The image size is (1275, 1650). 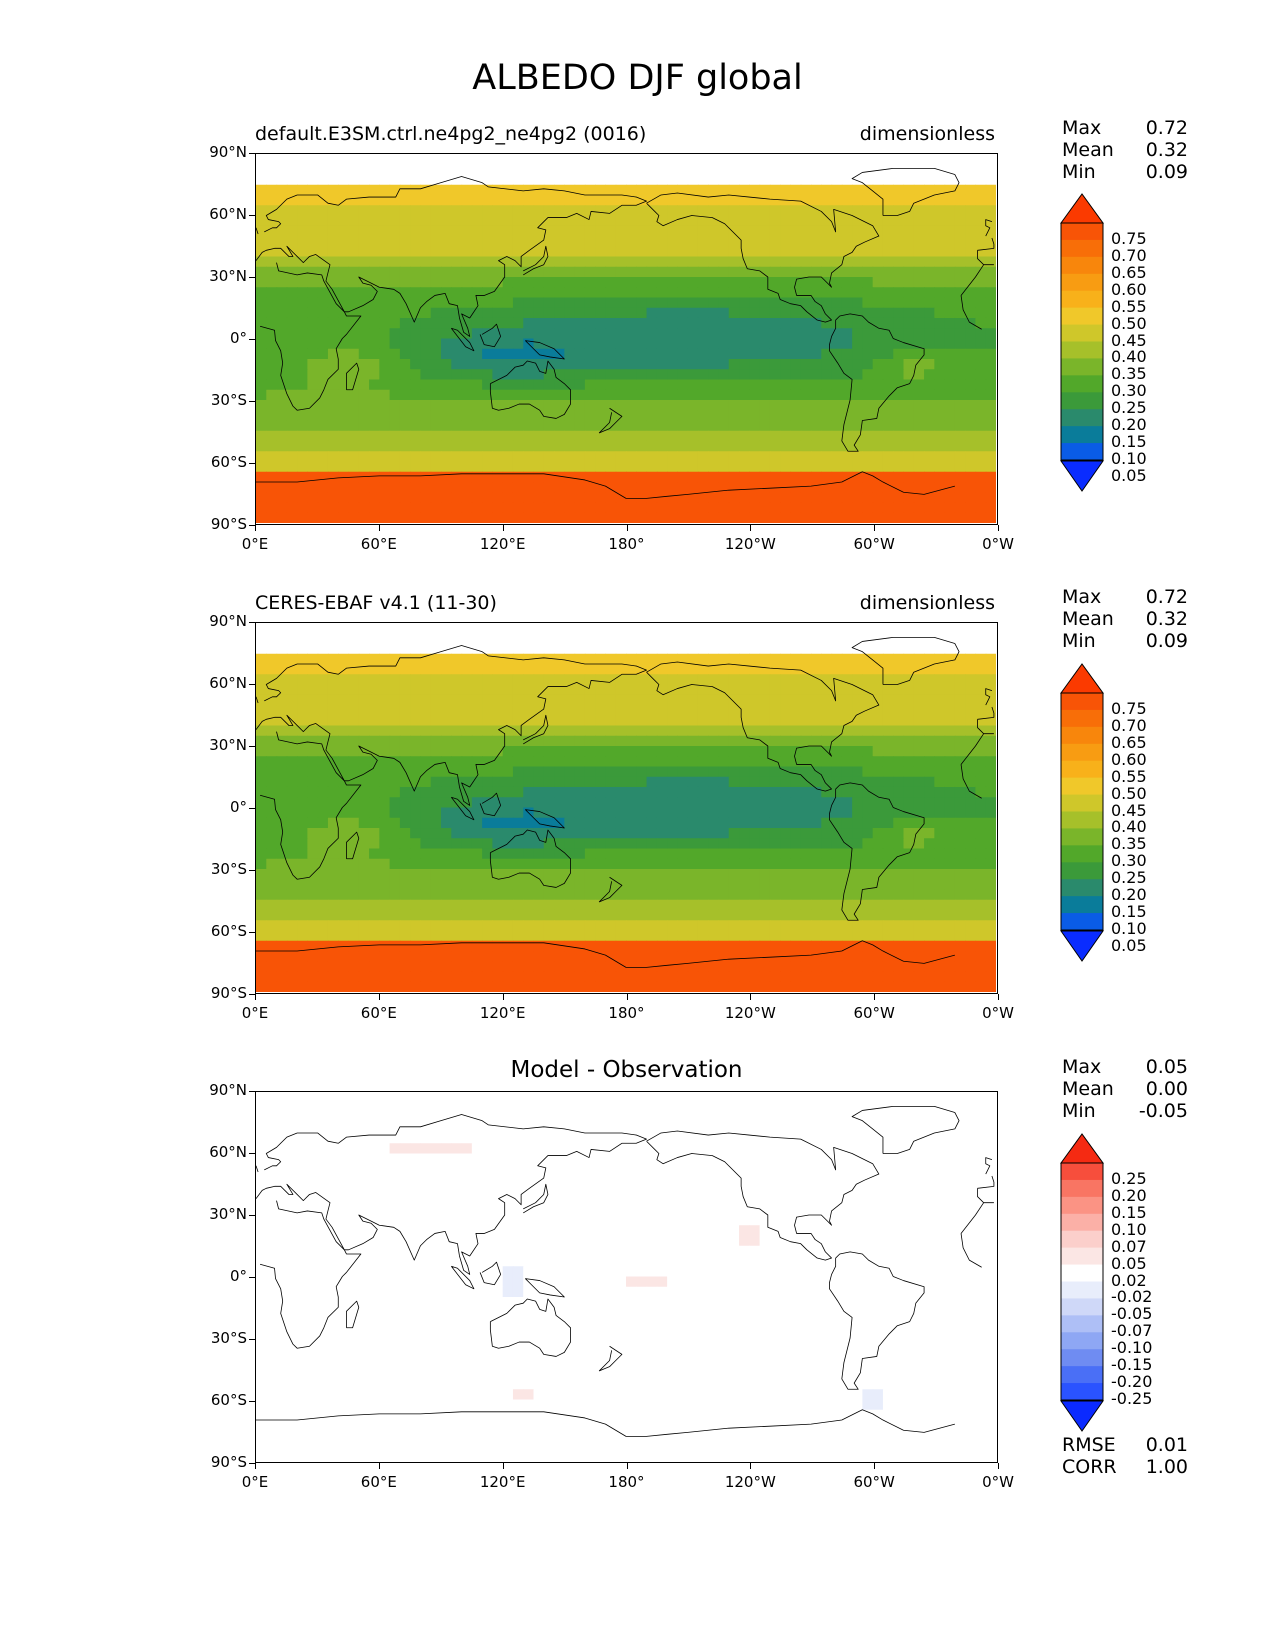 What do you see at coordinates (228, 1400) in the screenshot?
I see `panel-3-lat-tick: 60°S` at bounding box center [228, 1400].